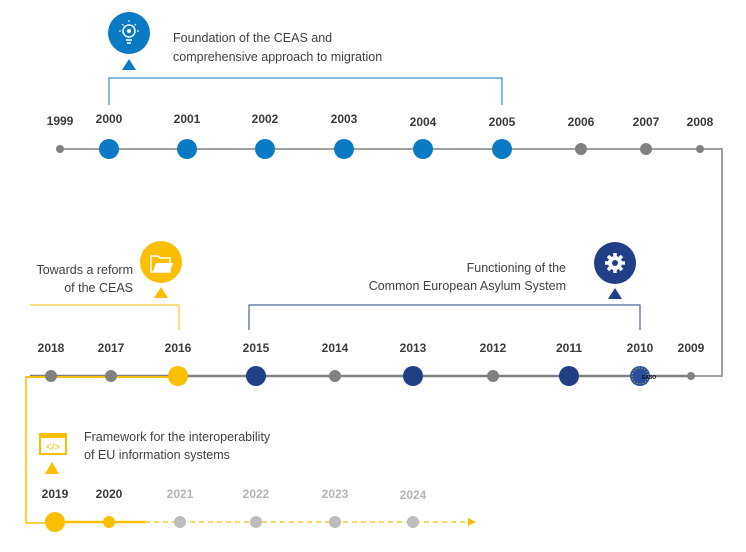  I want to click on timeline-node-2023, so click(335, 522).